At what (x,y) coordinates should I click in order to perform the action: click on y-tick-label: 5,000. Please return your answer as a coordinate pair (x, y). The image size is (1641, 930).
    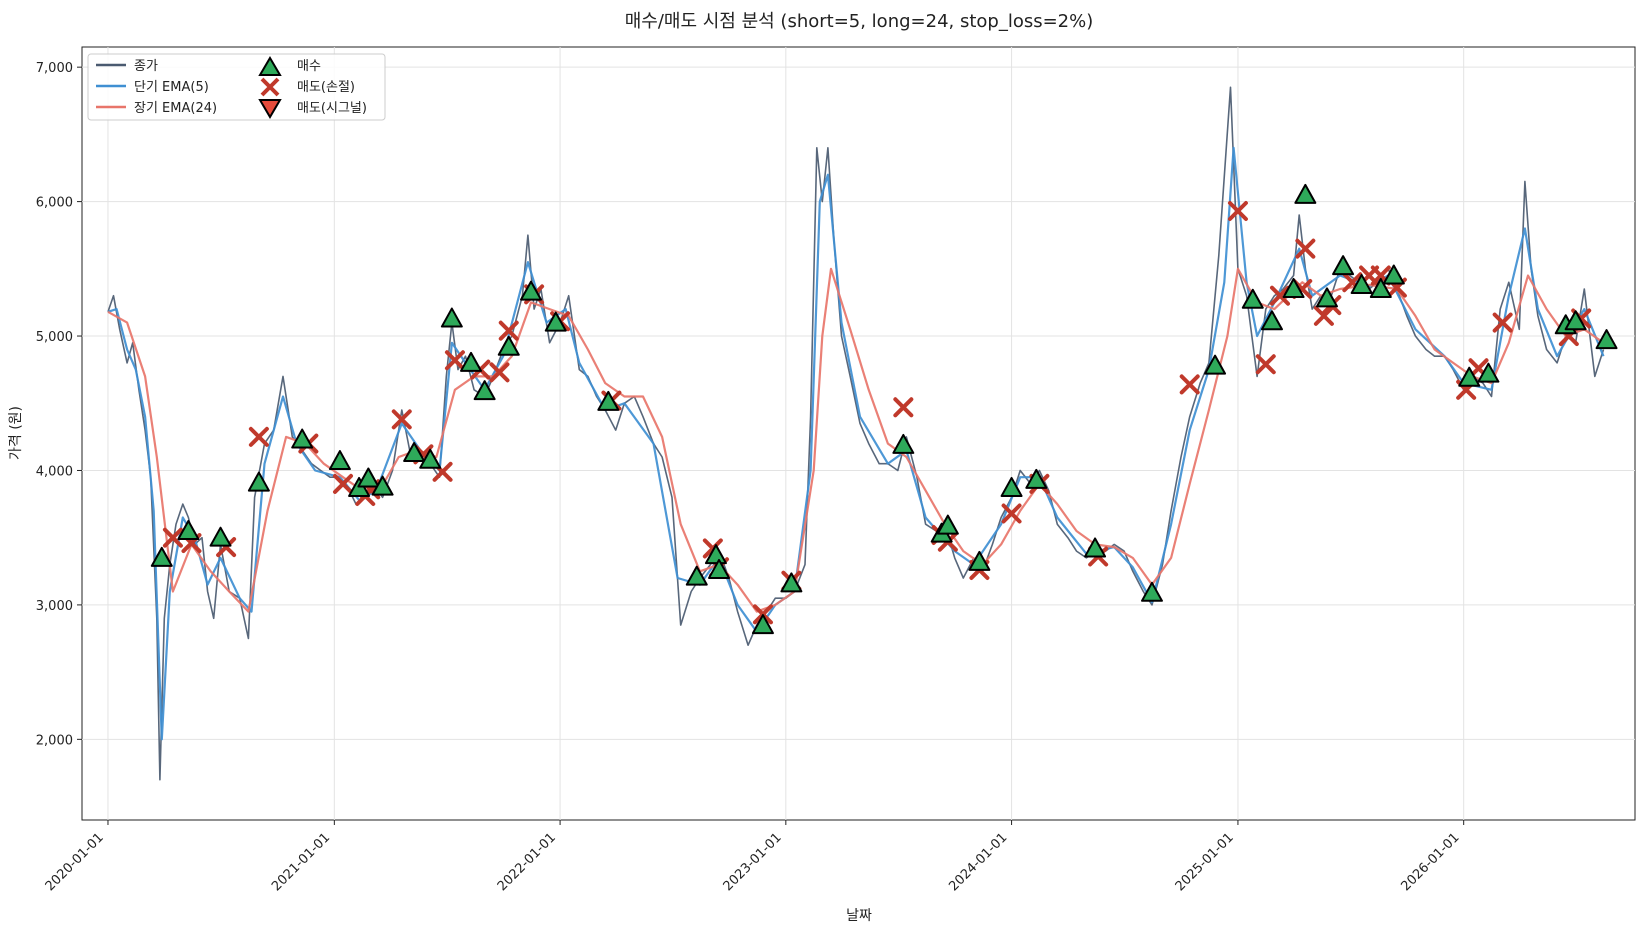
    Looking at the image, I should click on (54, 337).